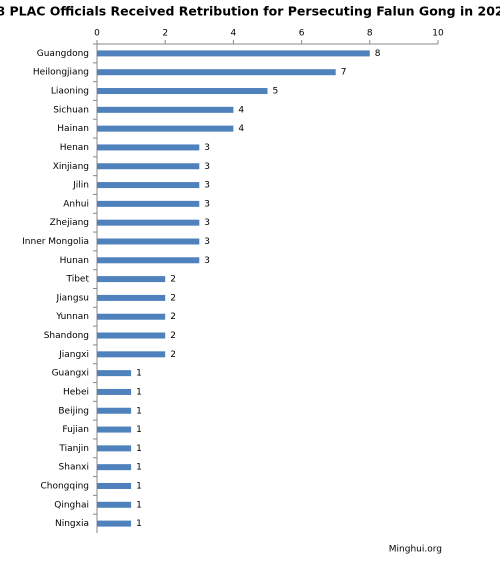 The height and width of the screenshot is (562, 500). What do you see at coordinates (276, 92) in the screenshot?
I see `data-label: 5` at bounding box center [276, 92].